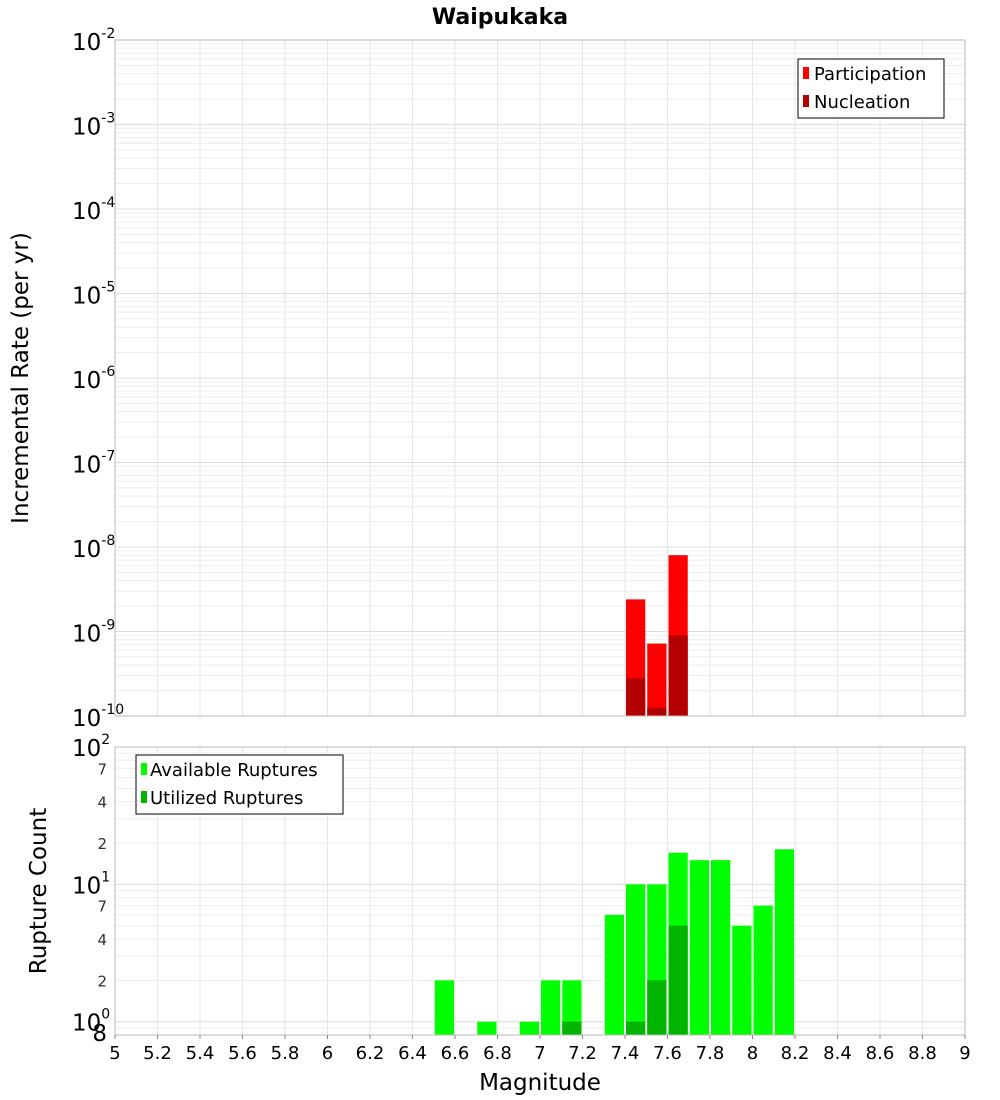 This screenshot has width=1000, height=1100. Describe the element at coordinates (870, 74) in the screenshot. I see `legend-participation-label: Participation` at that location.